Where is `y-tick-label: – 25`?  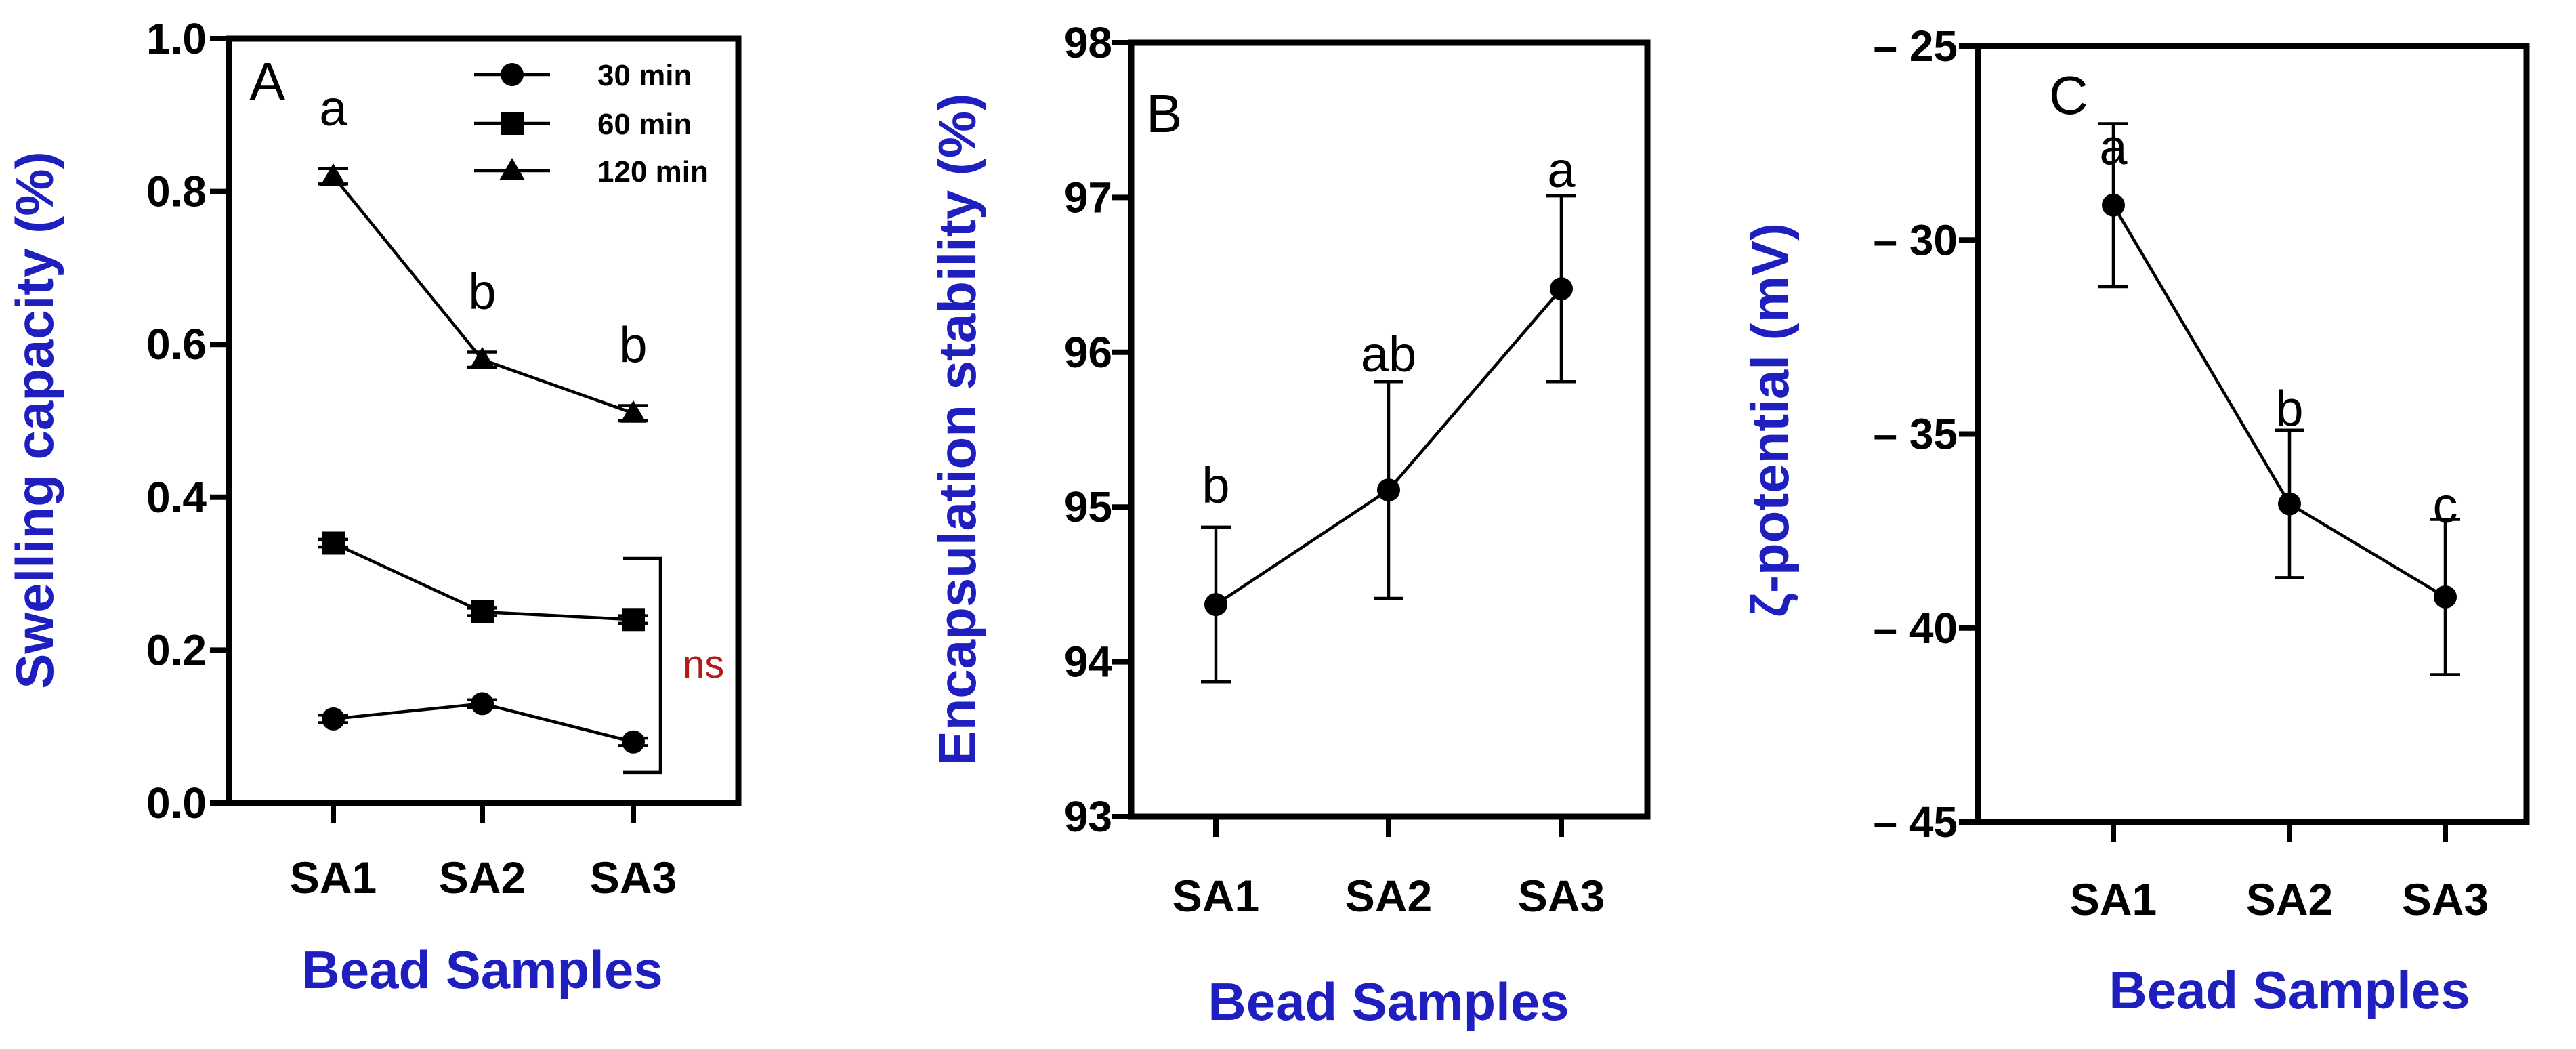
y-tick-label: – 25 is located at coordinates (1915, 46).